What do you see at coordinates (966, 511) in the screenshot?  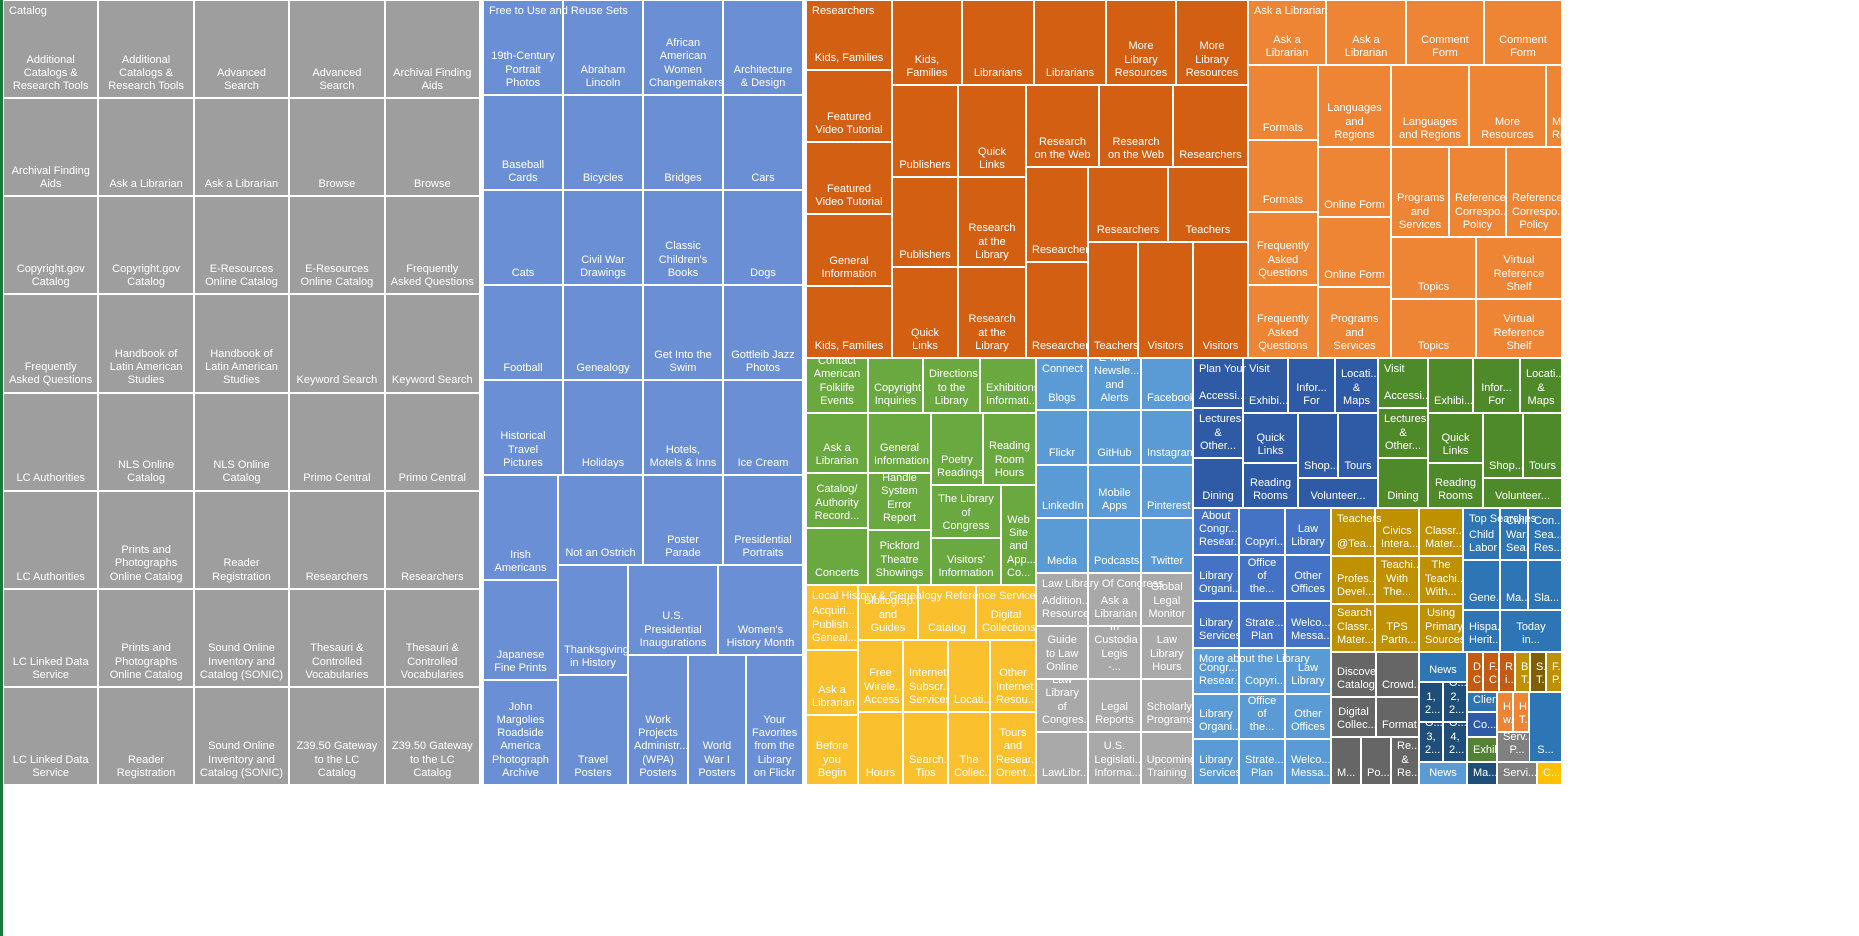 I see `treemap-tile: The Library of Congress` at bounding box center [966, 511].